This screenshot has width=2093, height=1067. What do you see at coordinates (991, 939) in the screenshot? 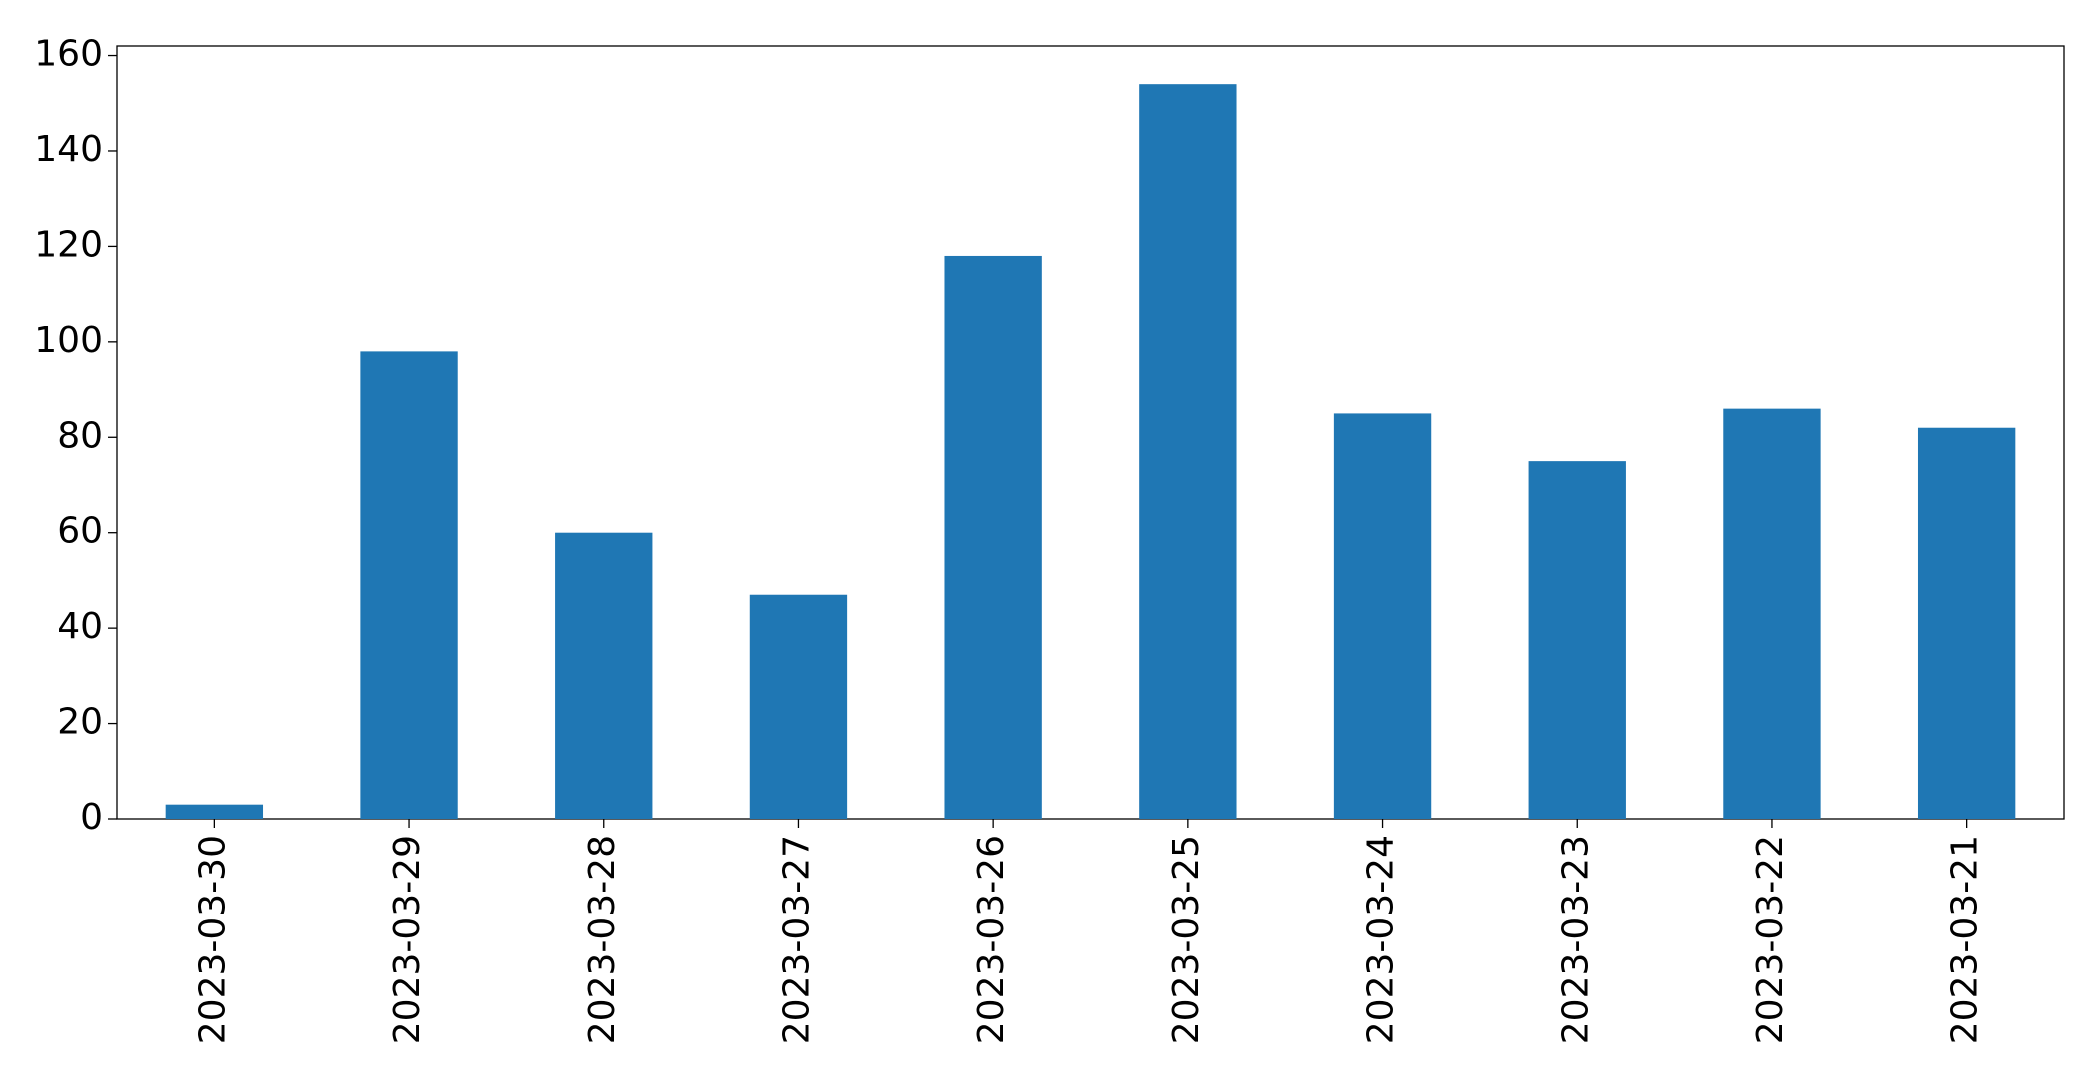
I see `x-tick-label: 2023-03-26` at bounding box center [991, 939].